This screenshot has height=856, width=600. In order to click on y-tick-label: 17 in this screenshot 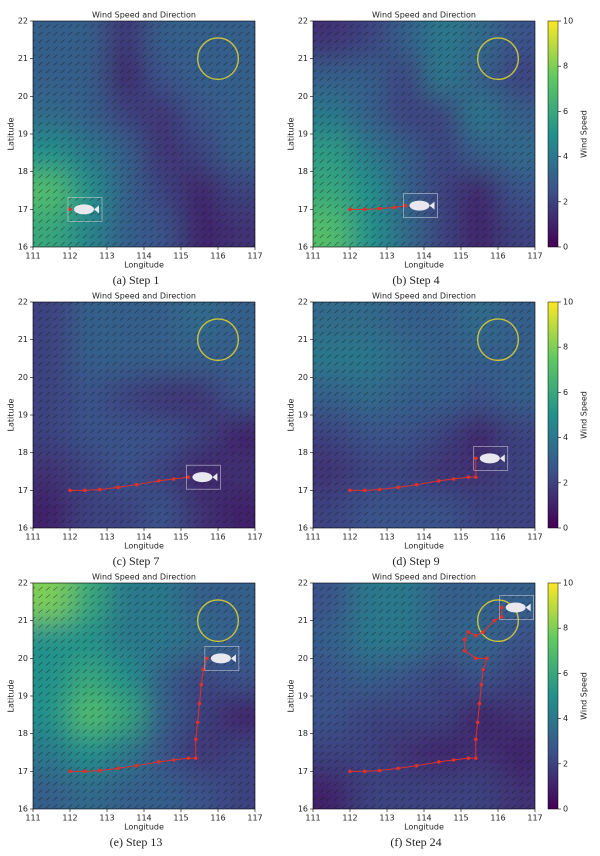, I will do `click(23, 209)`.